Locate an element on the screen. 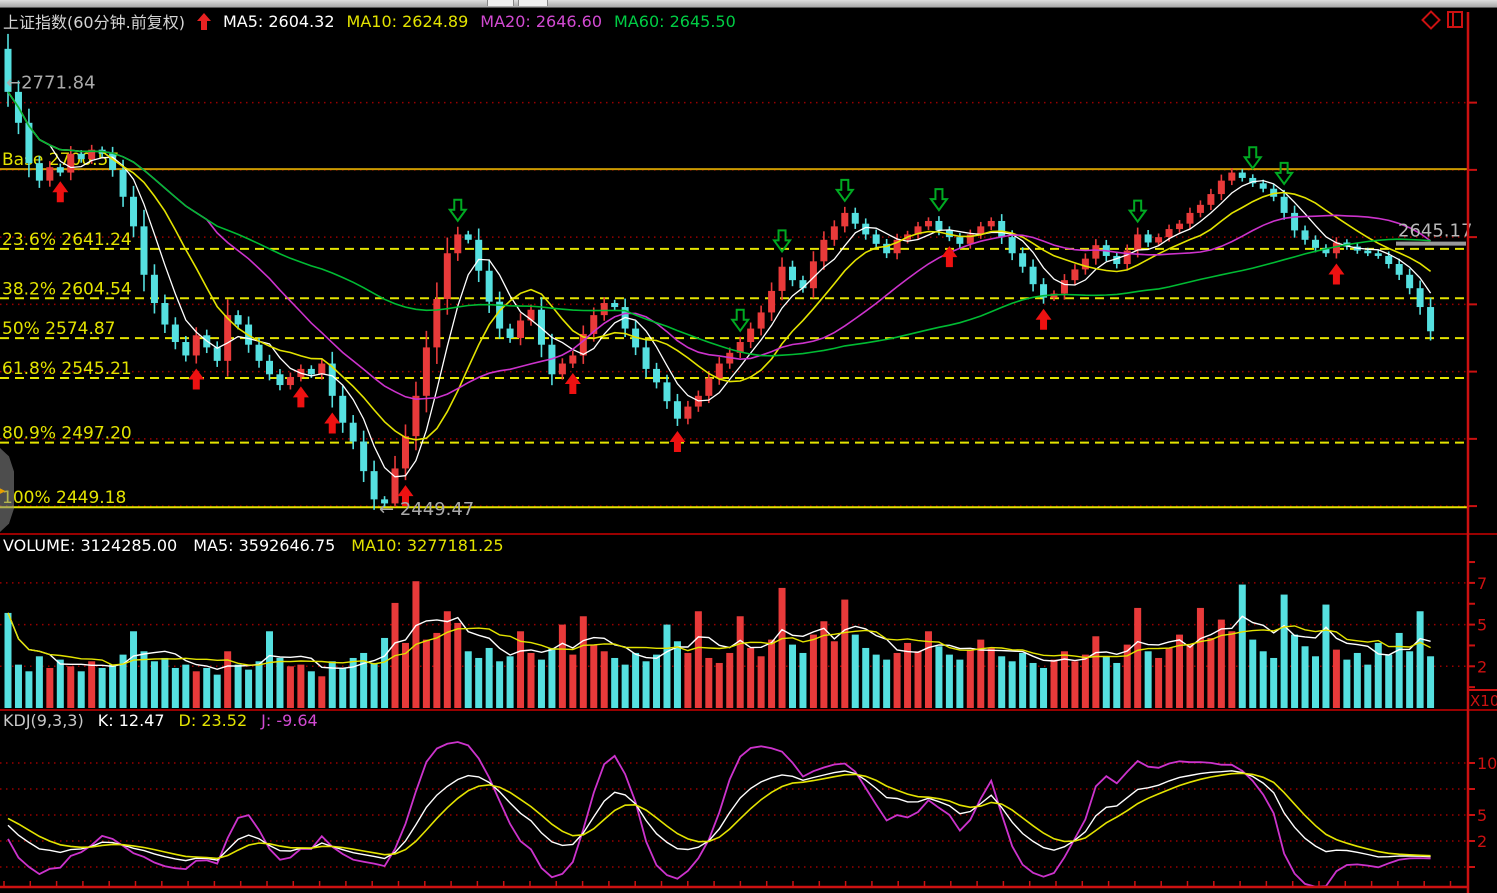  kdj-j-value: J: -9.64 is located at coordinates (289, 720).